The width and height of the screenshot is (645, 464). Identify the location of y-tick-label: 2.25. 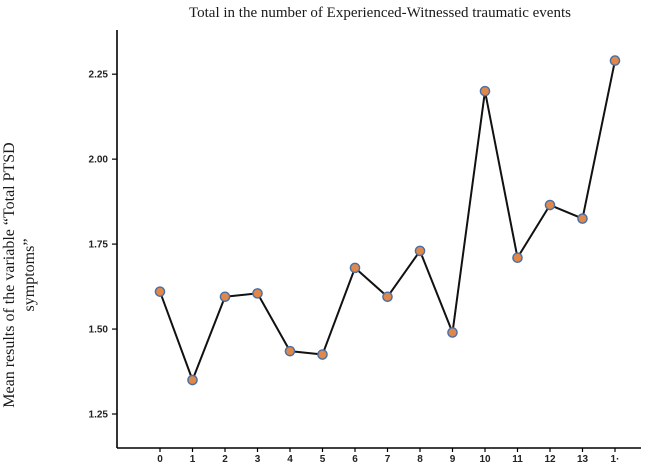
(99, 75).